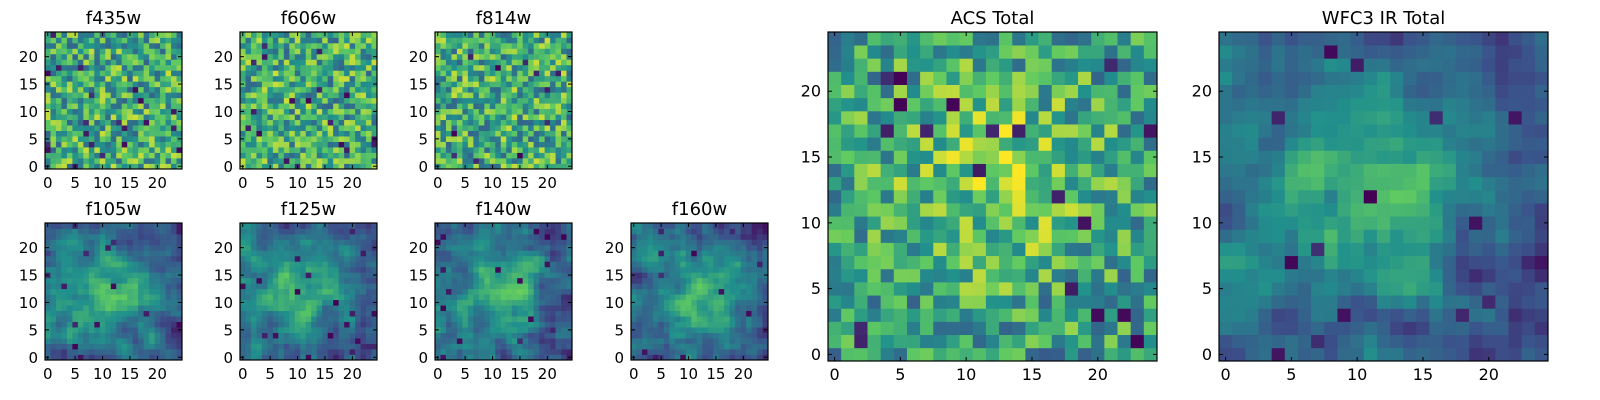 This screenshot has height=400, width=1600. What do you see at coordinates (503, 100) in the screenshot?
I see `axes-frame` at bounding box center [503, 100].